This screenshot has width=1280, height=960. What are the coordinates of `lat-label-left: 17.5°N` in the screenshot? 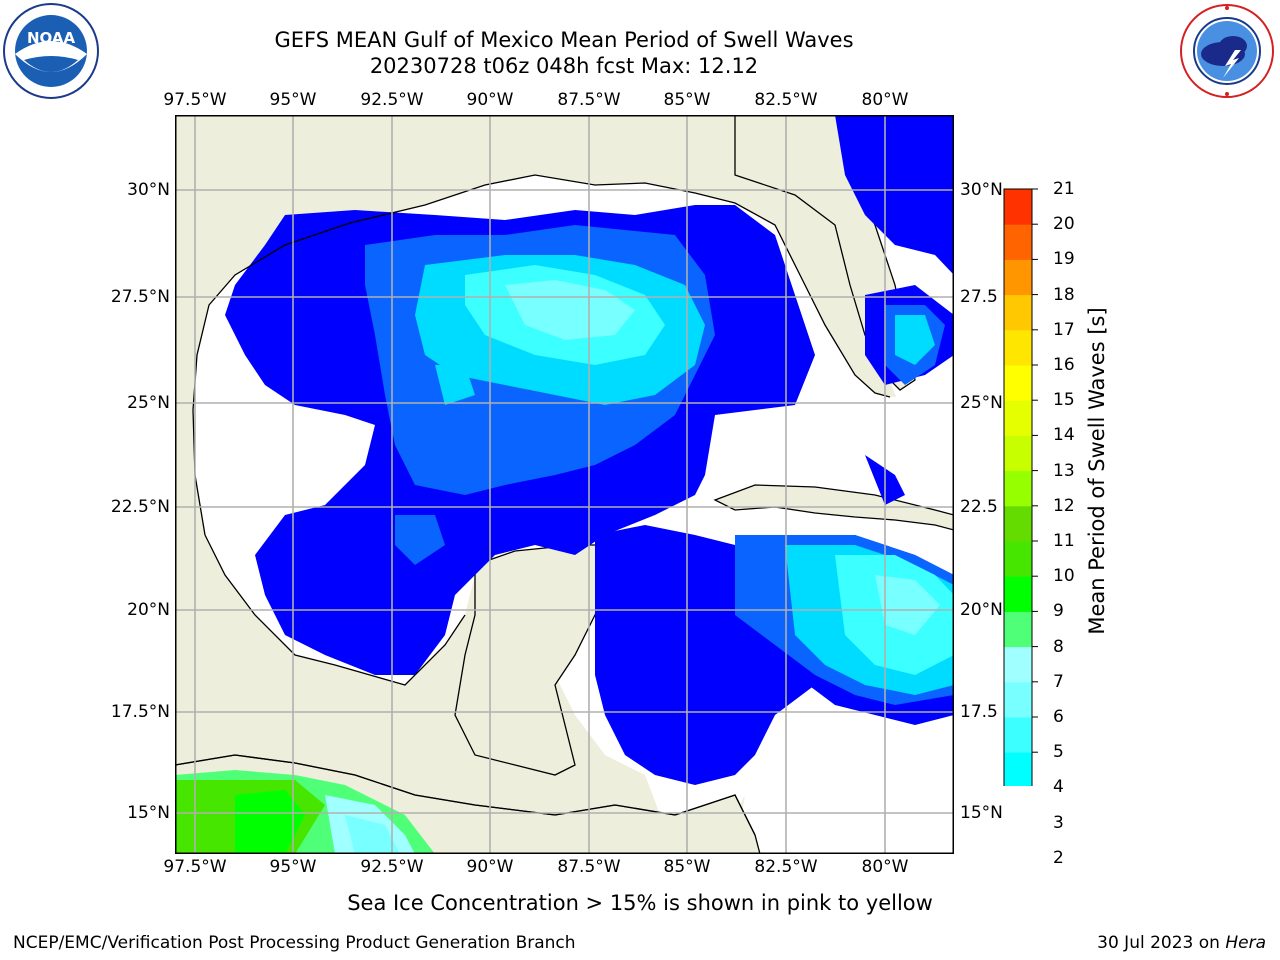 It's located at (140, 712).